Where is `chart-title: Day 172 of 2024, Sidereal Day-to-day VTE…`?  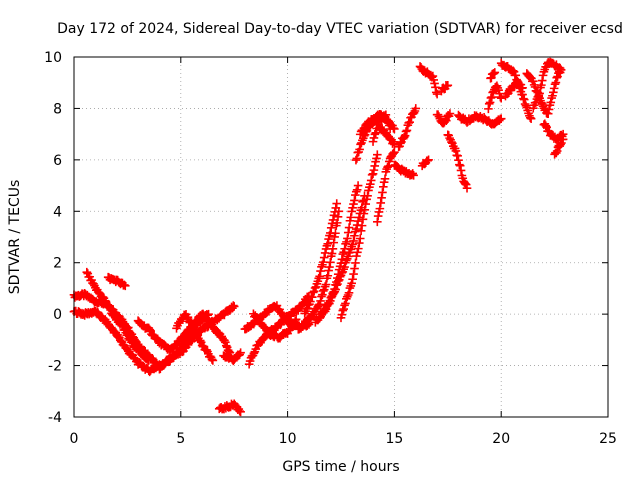 chart-title: Day 172 of 2024, Sidereal Day-to-day VTE… is located at coordinates (340, 29).